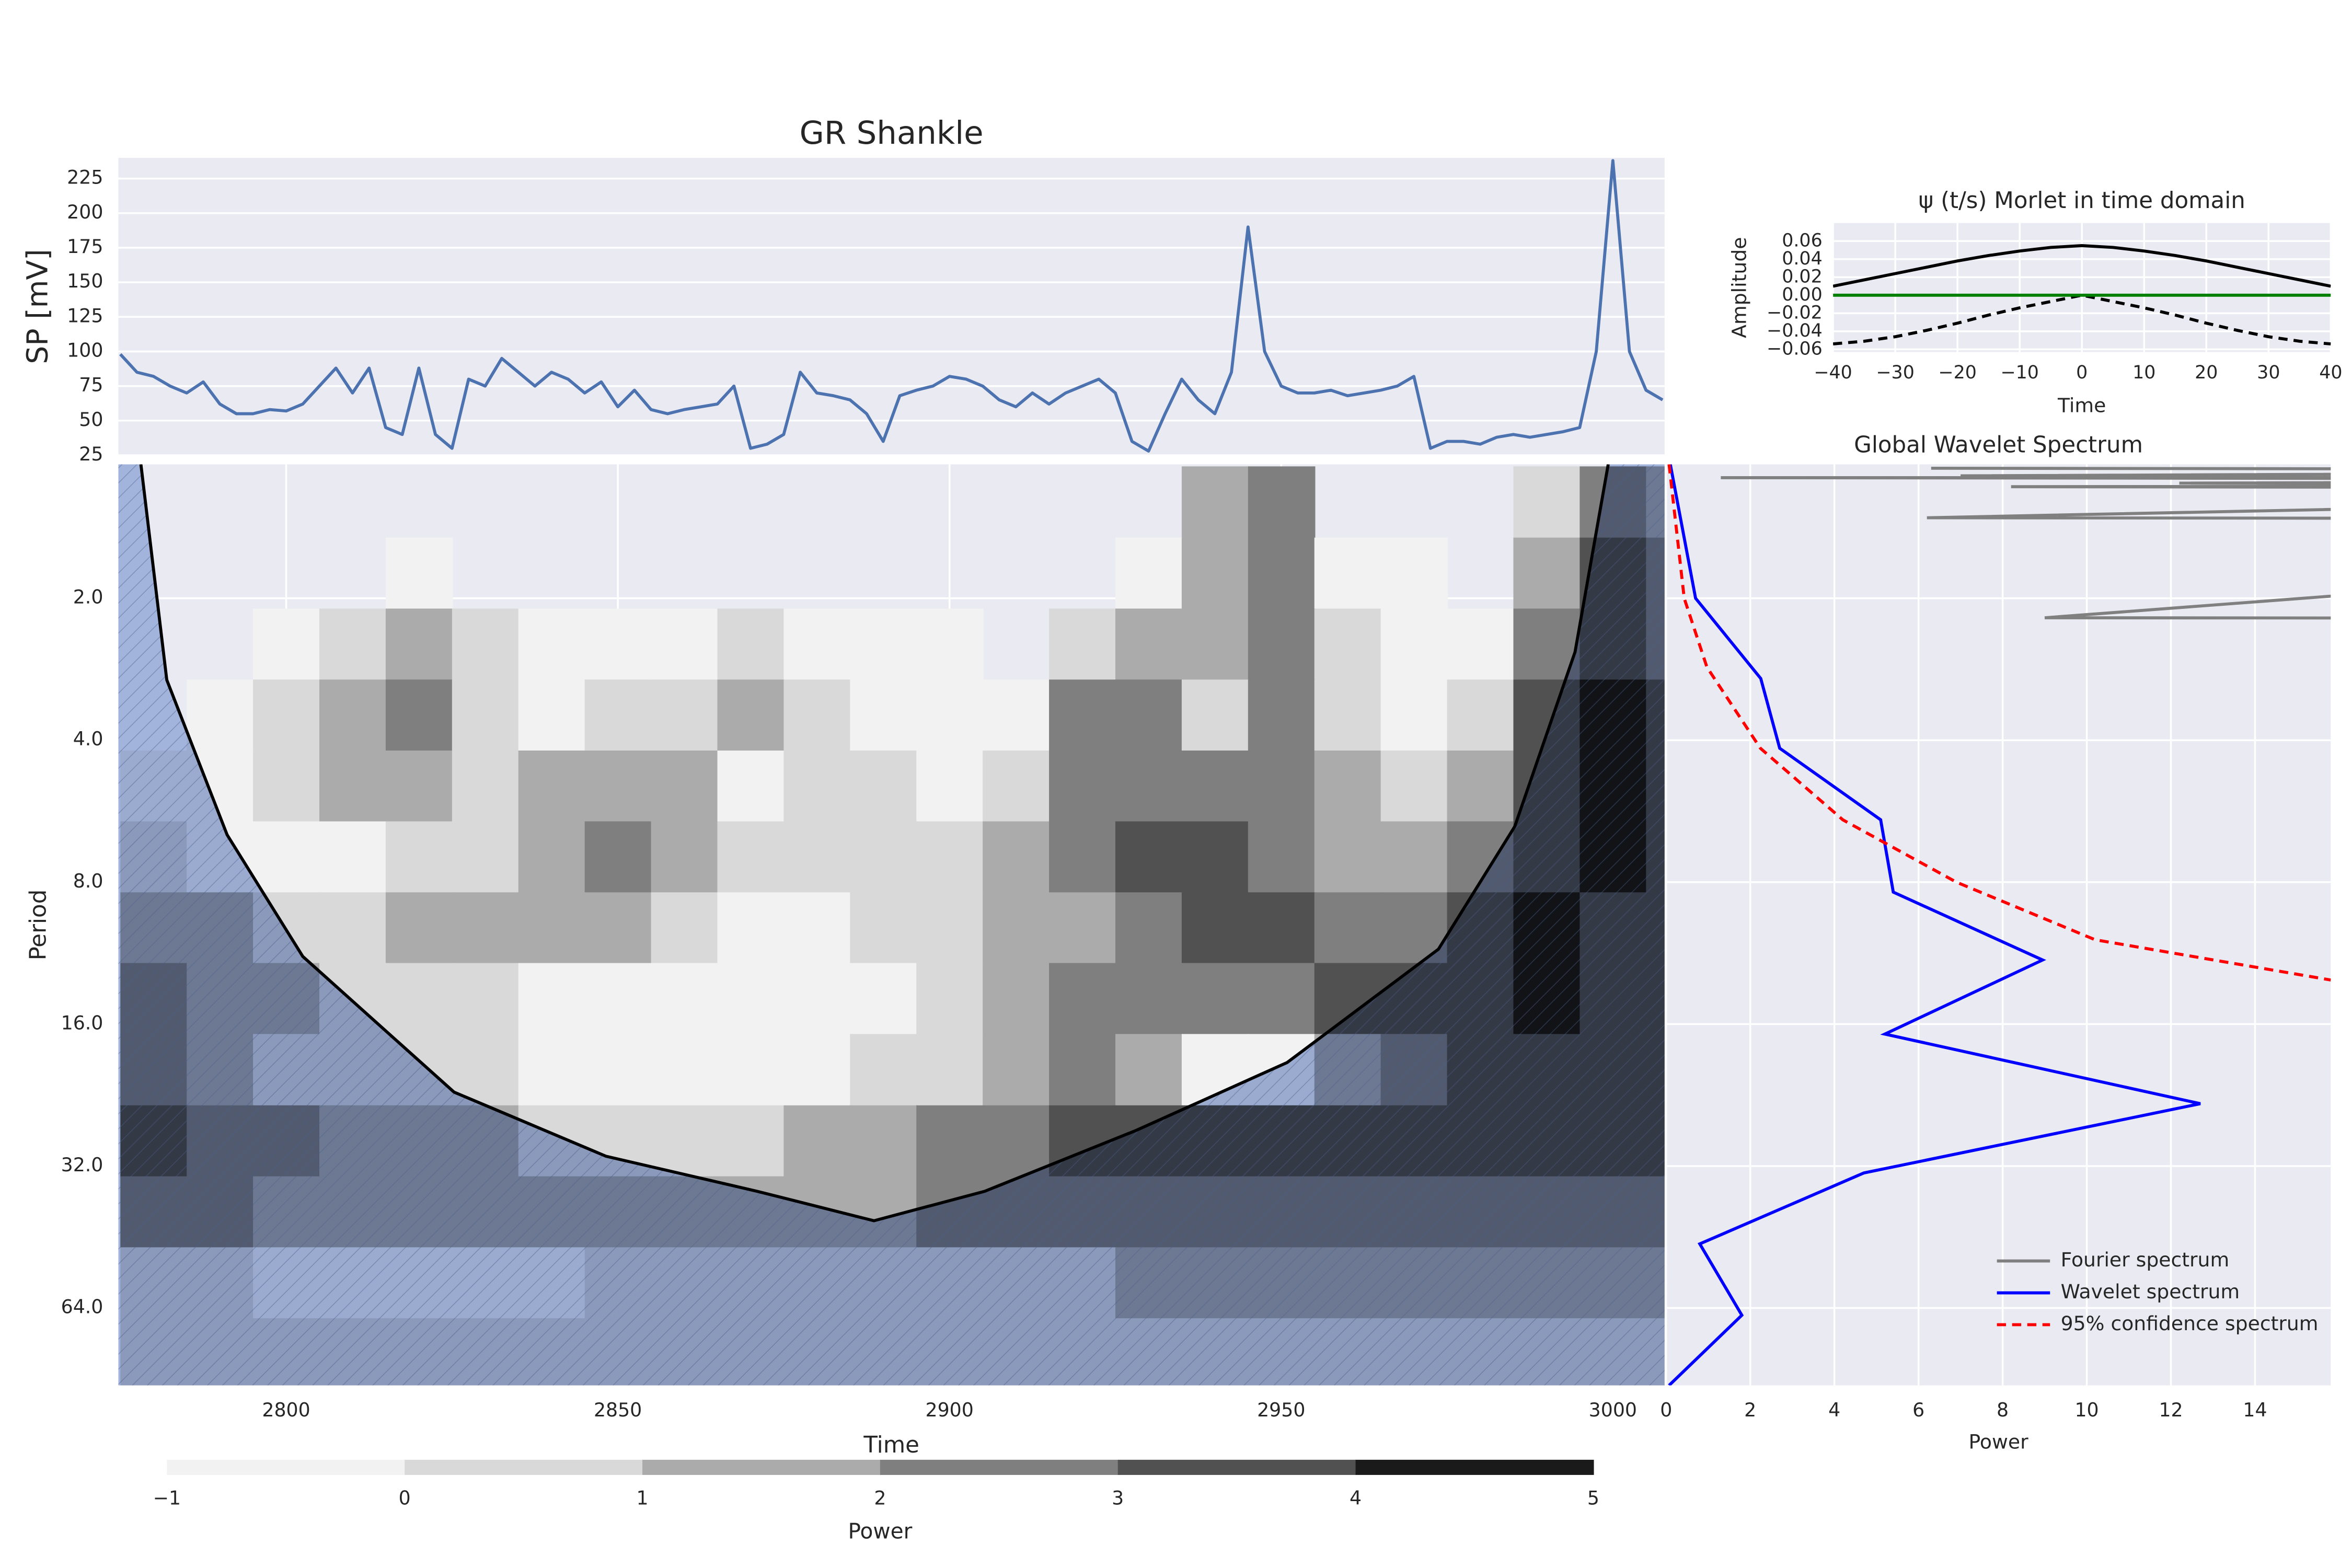 This screenshot has height=1568, width=2352. Describe the element at coordinates (880, 1497) in the screenshot. I see `colorbar-tick-label: 2` at that location.